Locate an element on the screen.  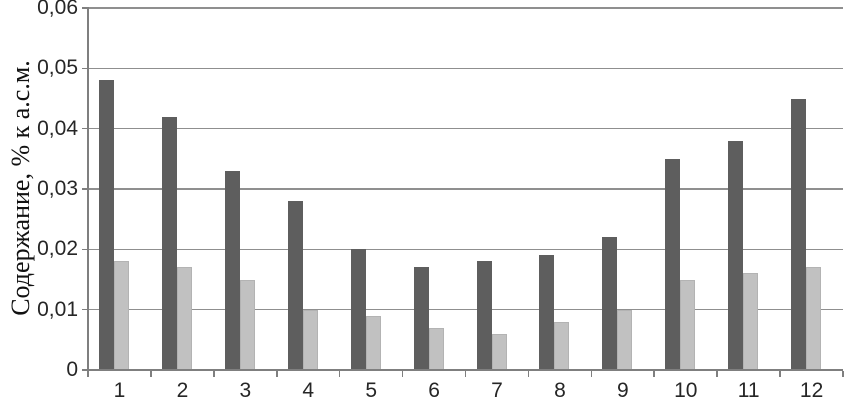
bar-dark-gray-series-cat10 is located at coordinates (673, 264).